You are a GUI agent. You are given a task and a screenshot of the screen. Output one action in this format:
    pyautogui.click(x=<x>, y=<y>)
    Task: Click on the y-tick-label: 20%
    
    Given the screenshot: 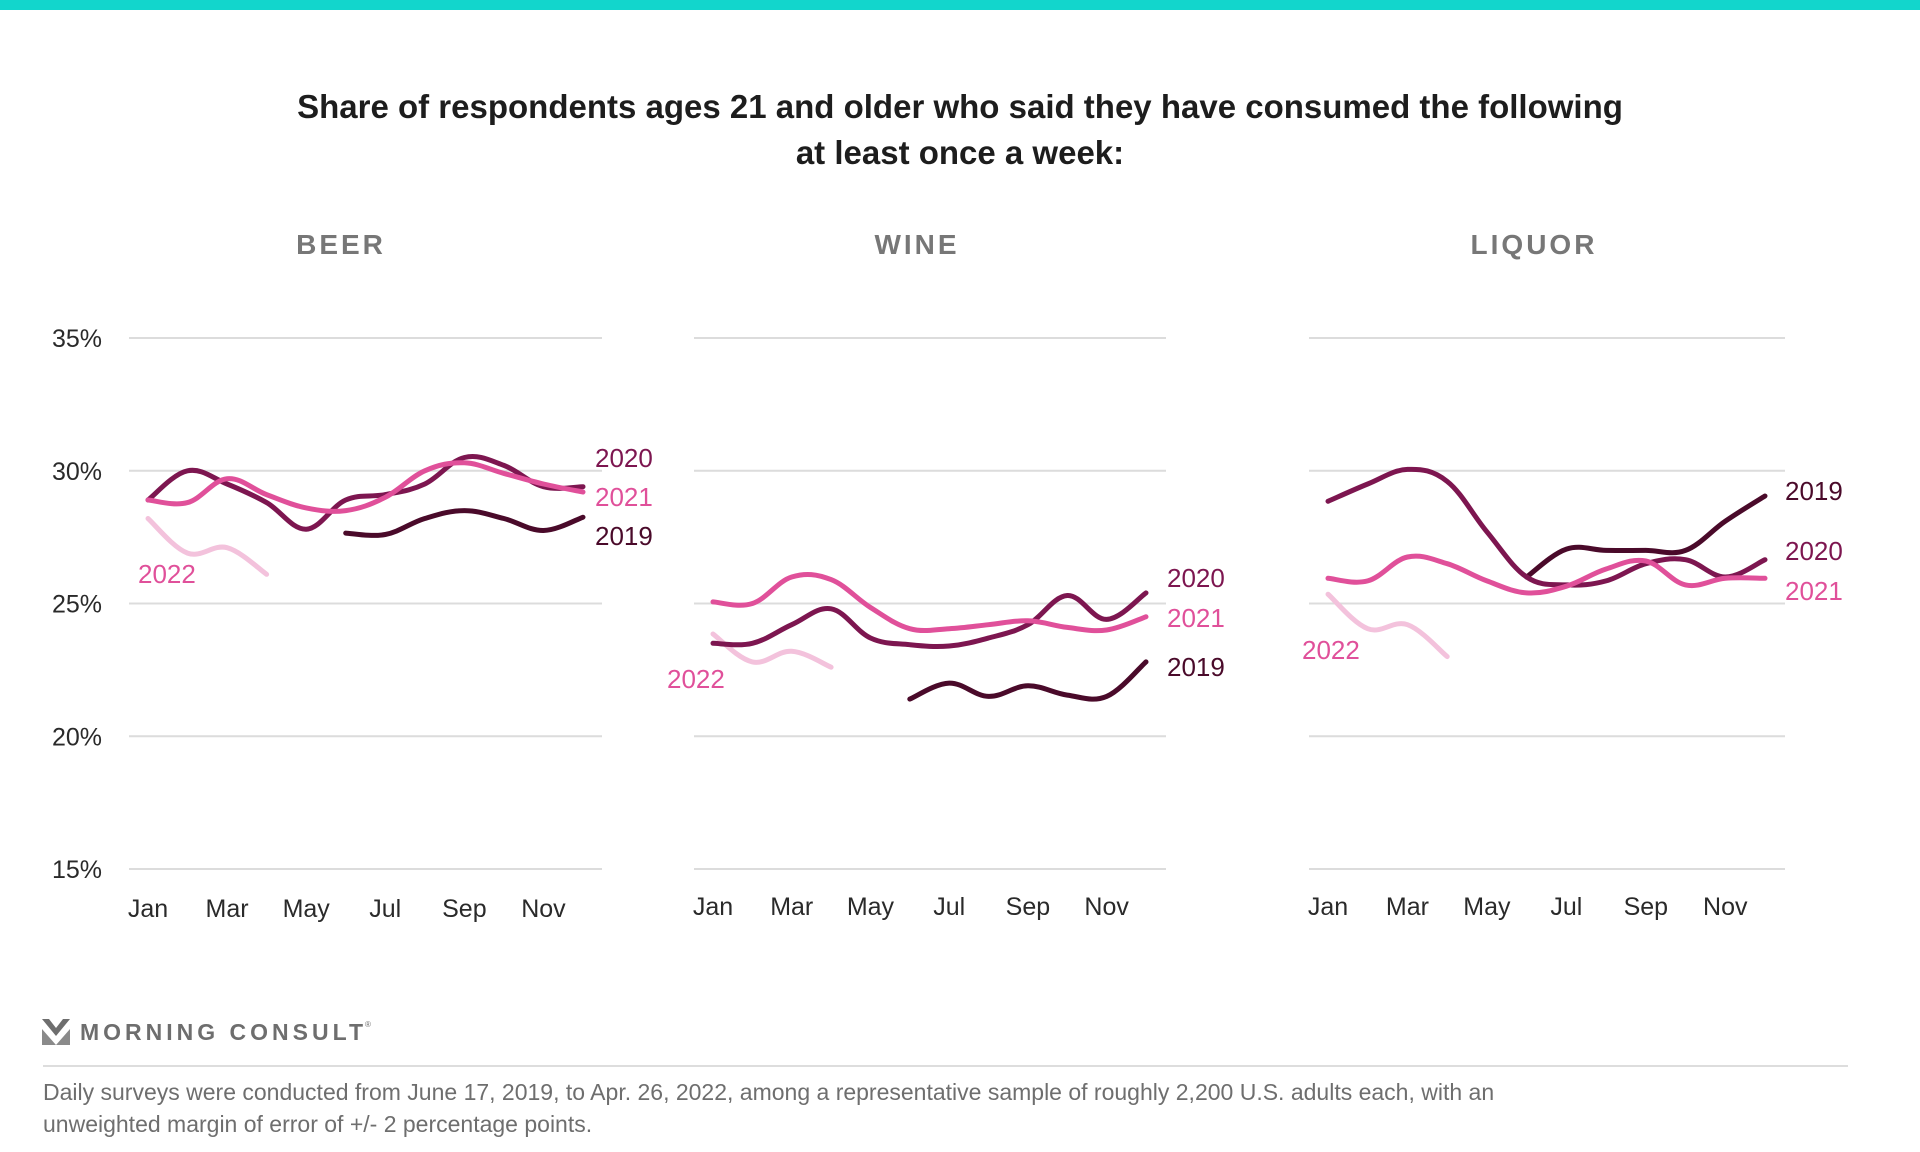 What is the action you would take?
    pyautogui.click(x=77, y=737)
    